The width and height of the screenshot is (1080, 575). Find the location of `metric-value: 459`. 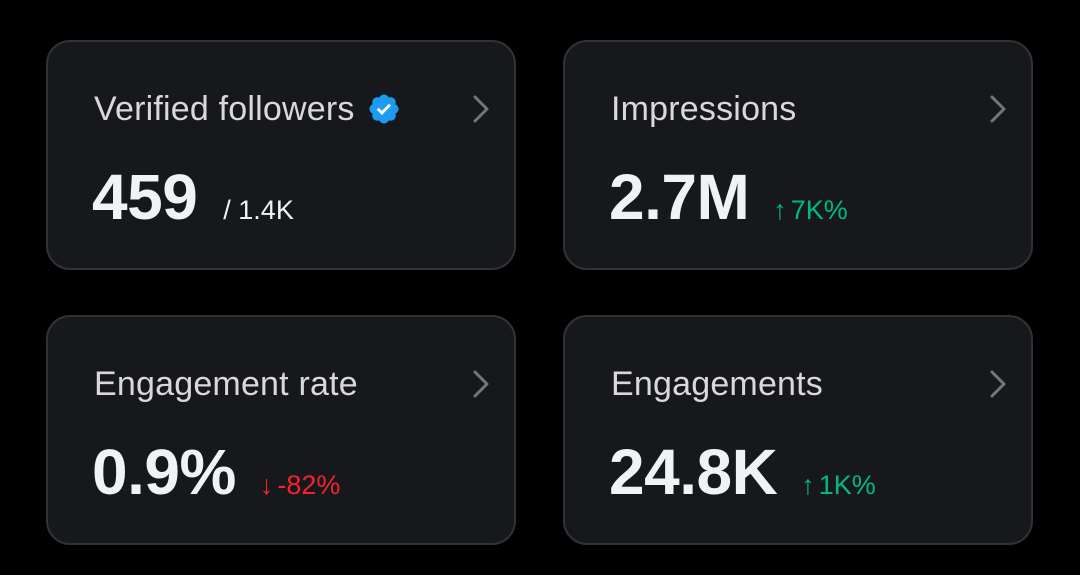

metric-value: 459 is located at coordinates (145, 197).